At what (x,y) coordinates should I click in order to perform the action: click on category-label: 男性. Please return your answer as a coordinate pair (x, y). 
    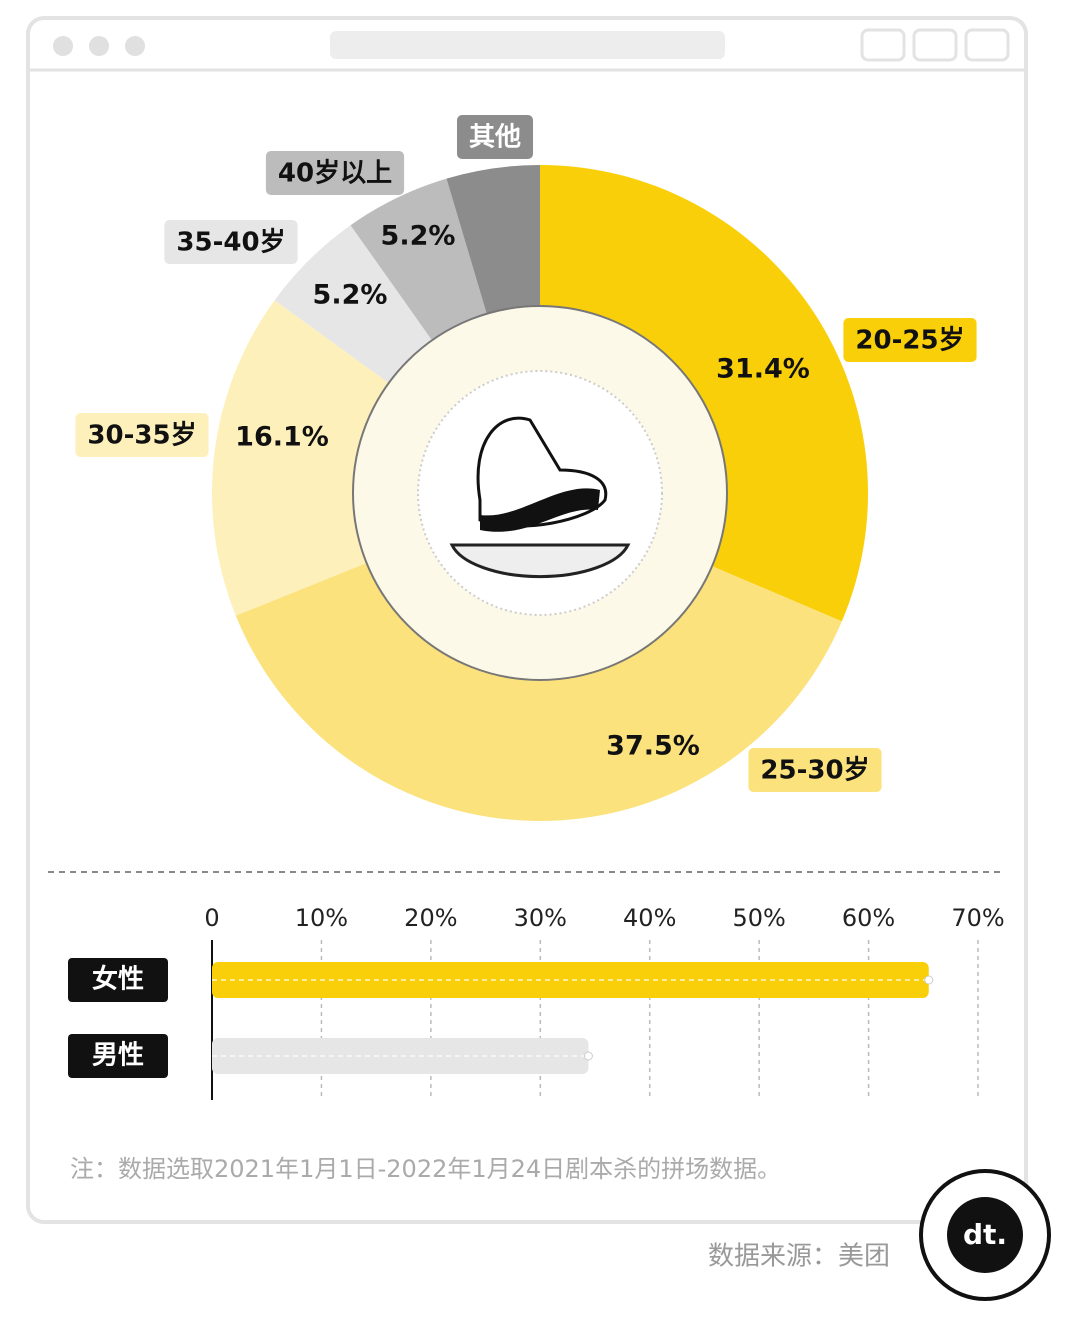
    Looking at the image, I should click on (118, 1056).